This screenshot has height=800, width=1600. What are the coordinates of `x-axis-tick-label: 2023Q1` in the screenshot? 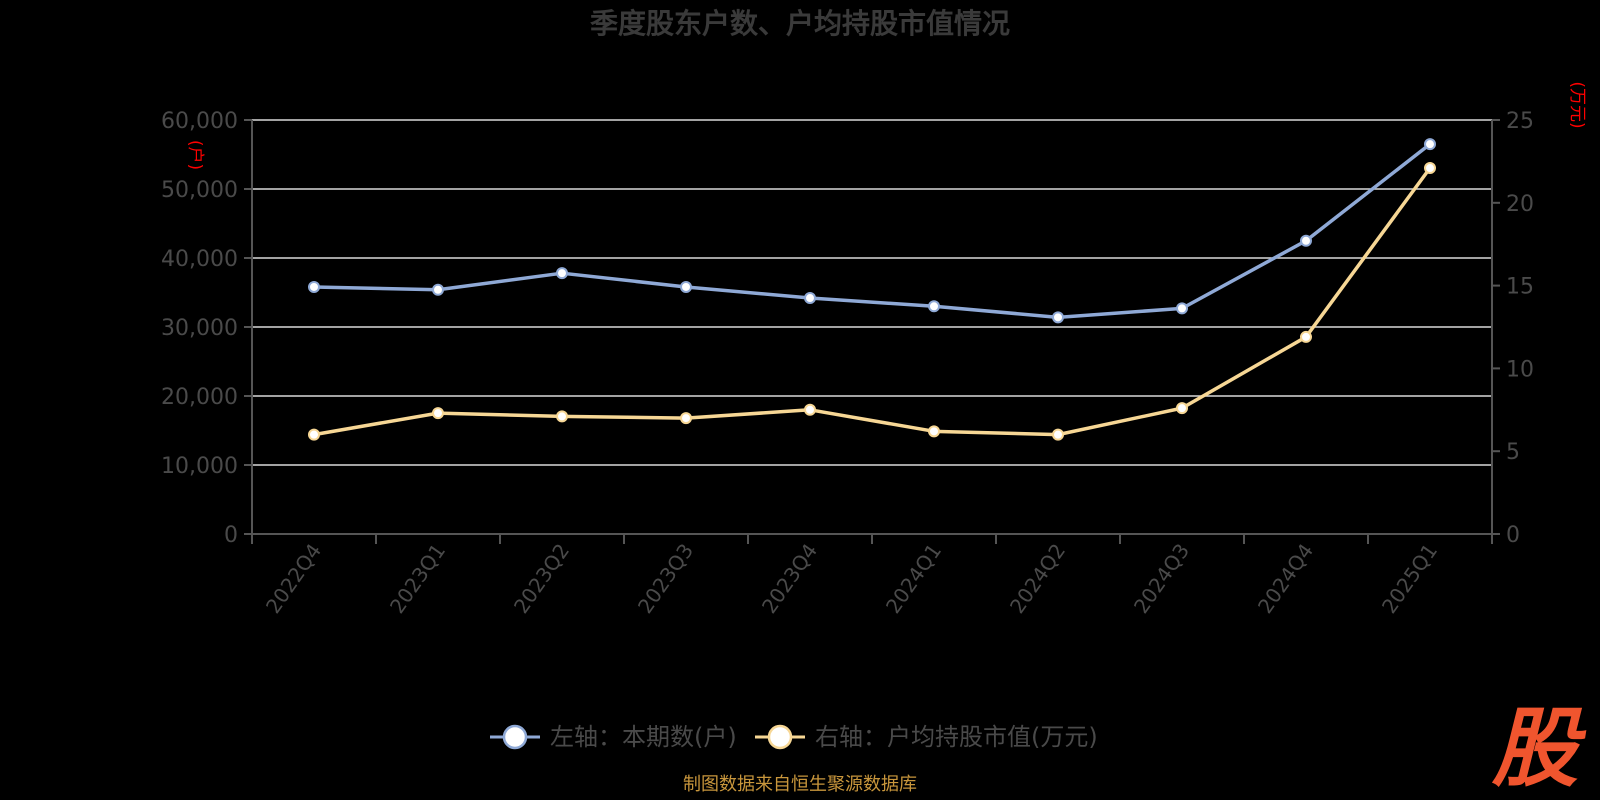 It's located at (417, 578).